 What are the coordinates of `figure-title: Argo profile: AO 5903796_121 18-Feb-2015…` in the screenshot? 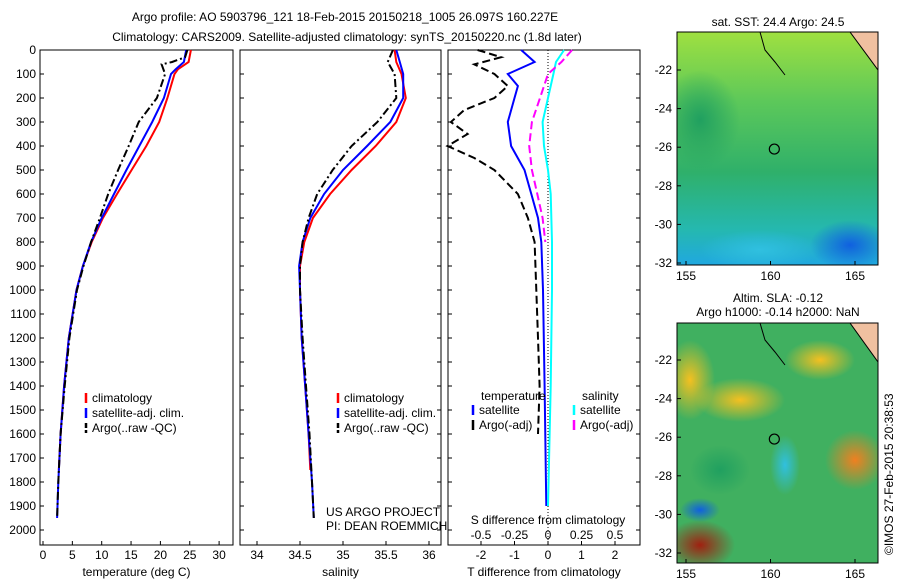 It's located at (345, 17).